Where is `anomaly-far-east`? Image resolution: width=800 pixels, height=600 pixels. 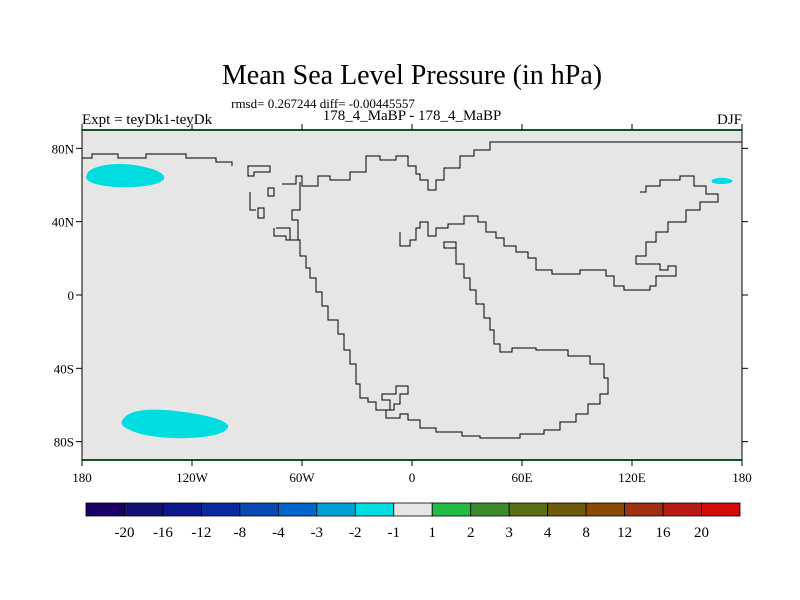 anomaly-far-east is located at coordinates (722, 180).